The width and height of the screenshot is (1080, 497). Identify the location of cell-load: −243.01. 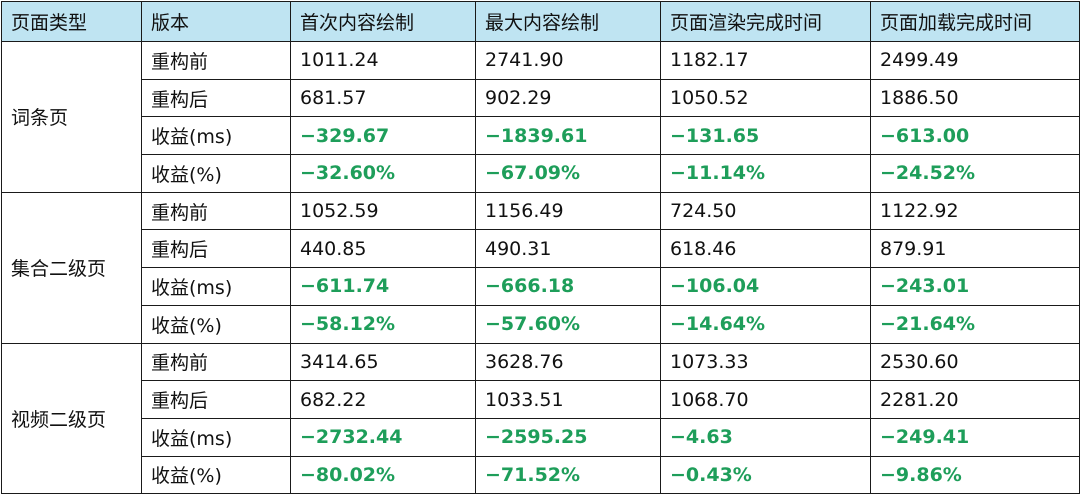
(975, 286).